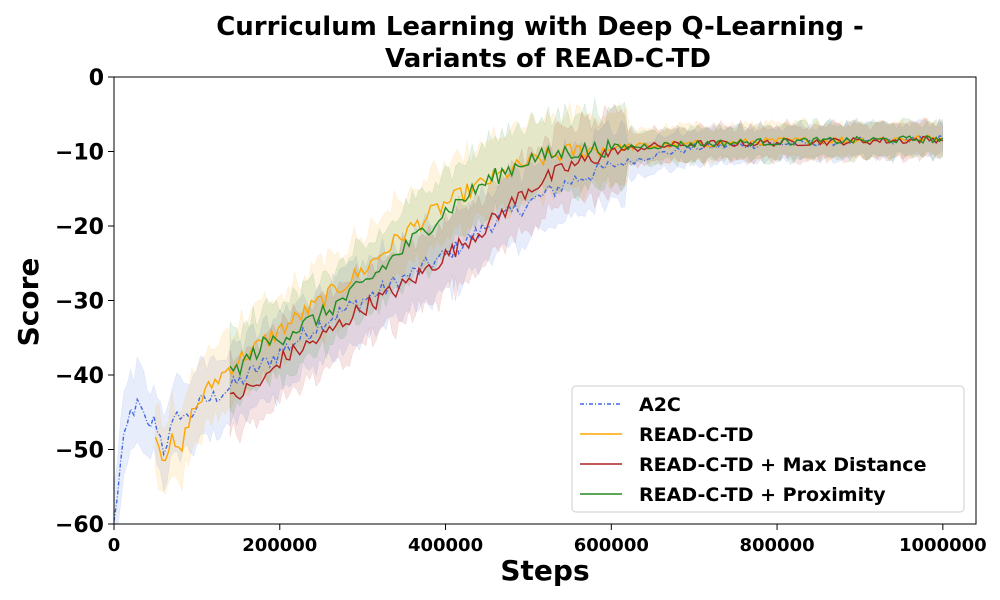 Image resolution: width=1000 pixels, height=600 pixels. I want to click on x-tick-label: 1000000, so click(943, 545).